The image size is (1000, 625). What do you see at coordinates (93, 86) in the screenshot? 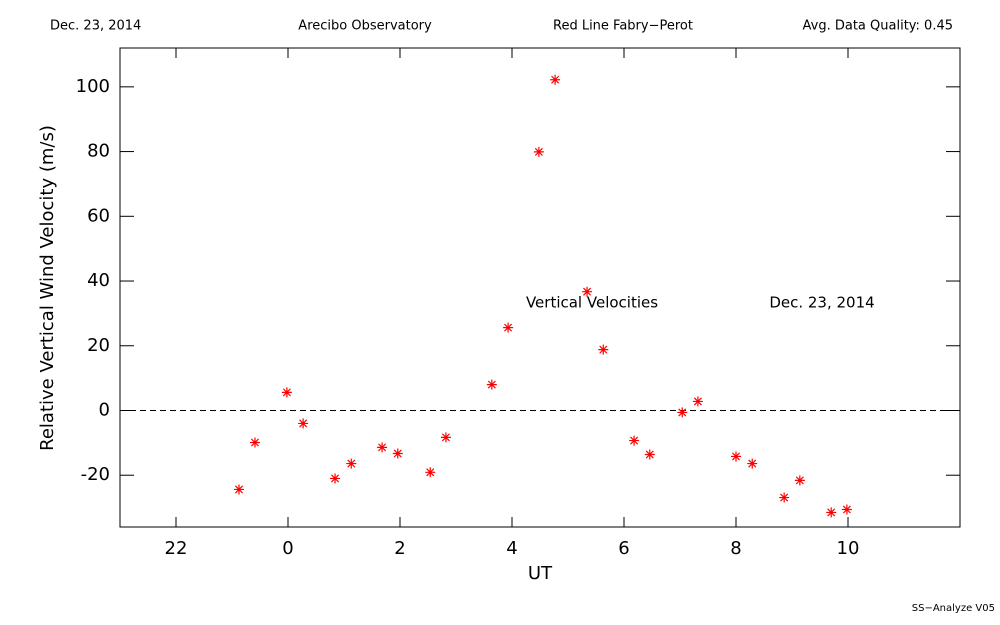
I see `y-tick-label: 100` at bounding box center [93, 86].